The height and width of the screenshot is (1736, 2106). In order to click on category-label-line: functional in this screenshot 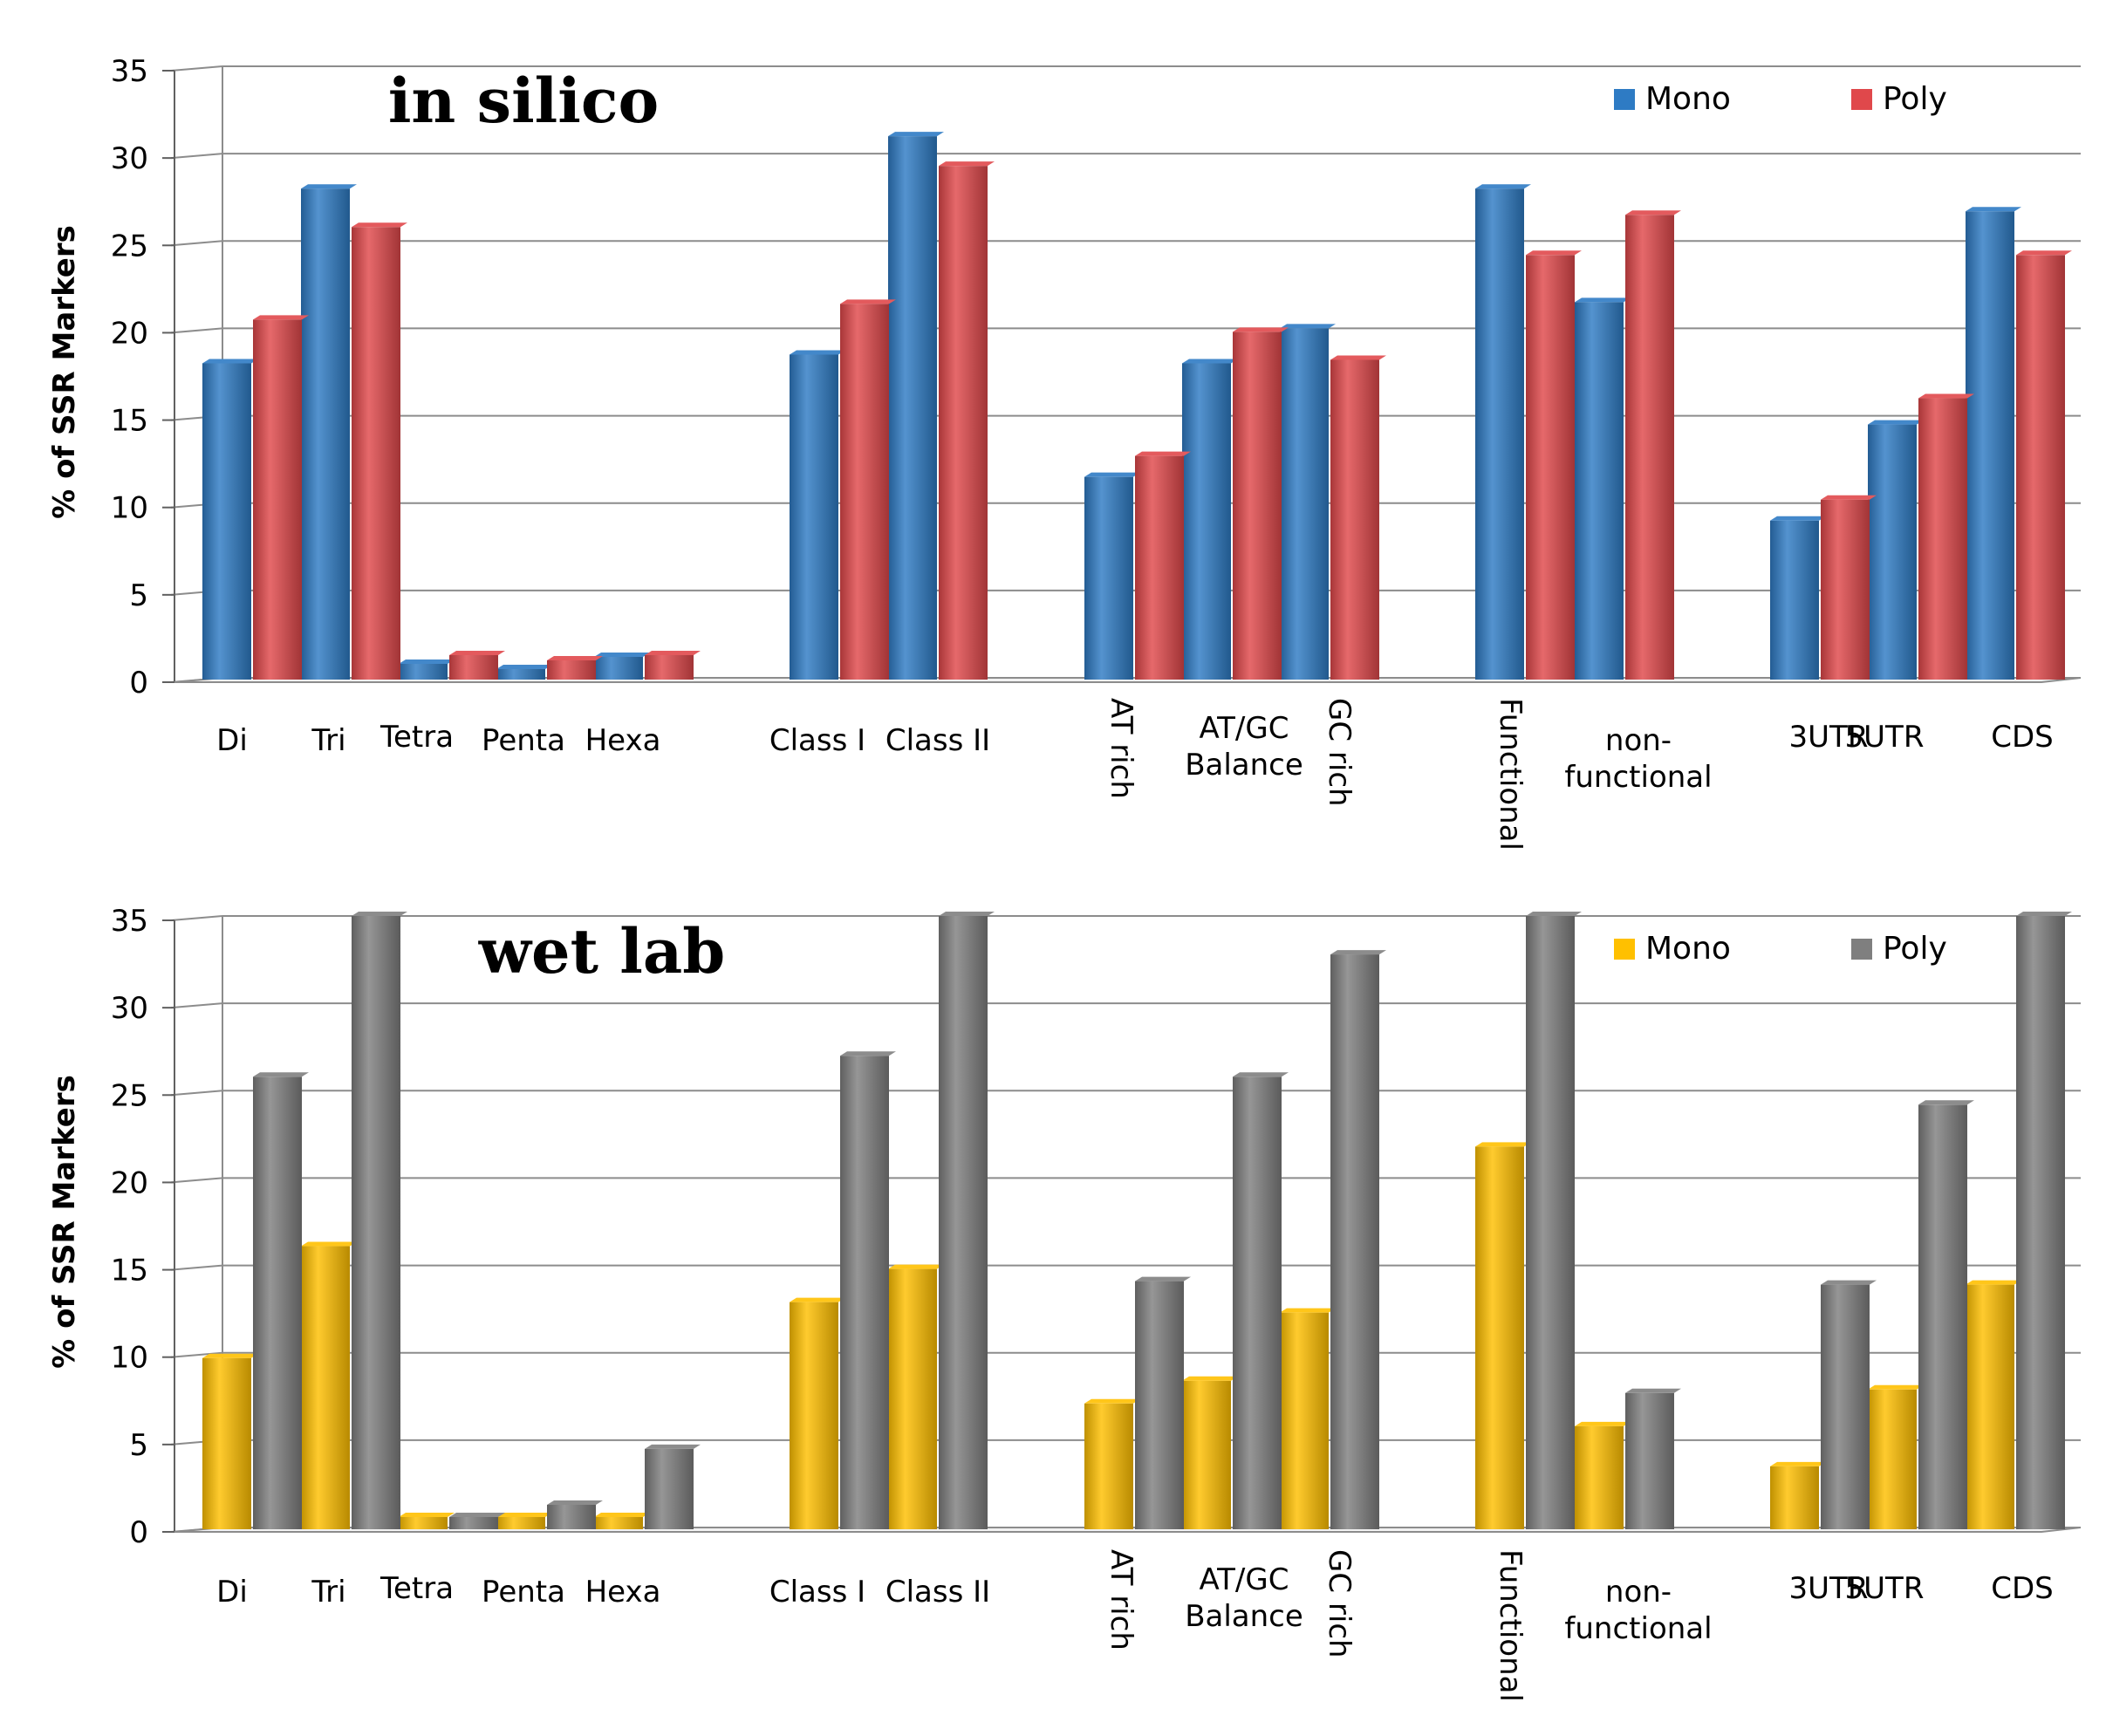, I will do `click(1638, 1628)`.